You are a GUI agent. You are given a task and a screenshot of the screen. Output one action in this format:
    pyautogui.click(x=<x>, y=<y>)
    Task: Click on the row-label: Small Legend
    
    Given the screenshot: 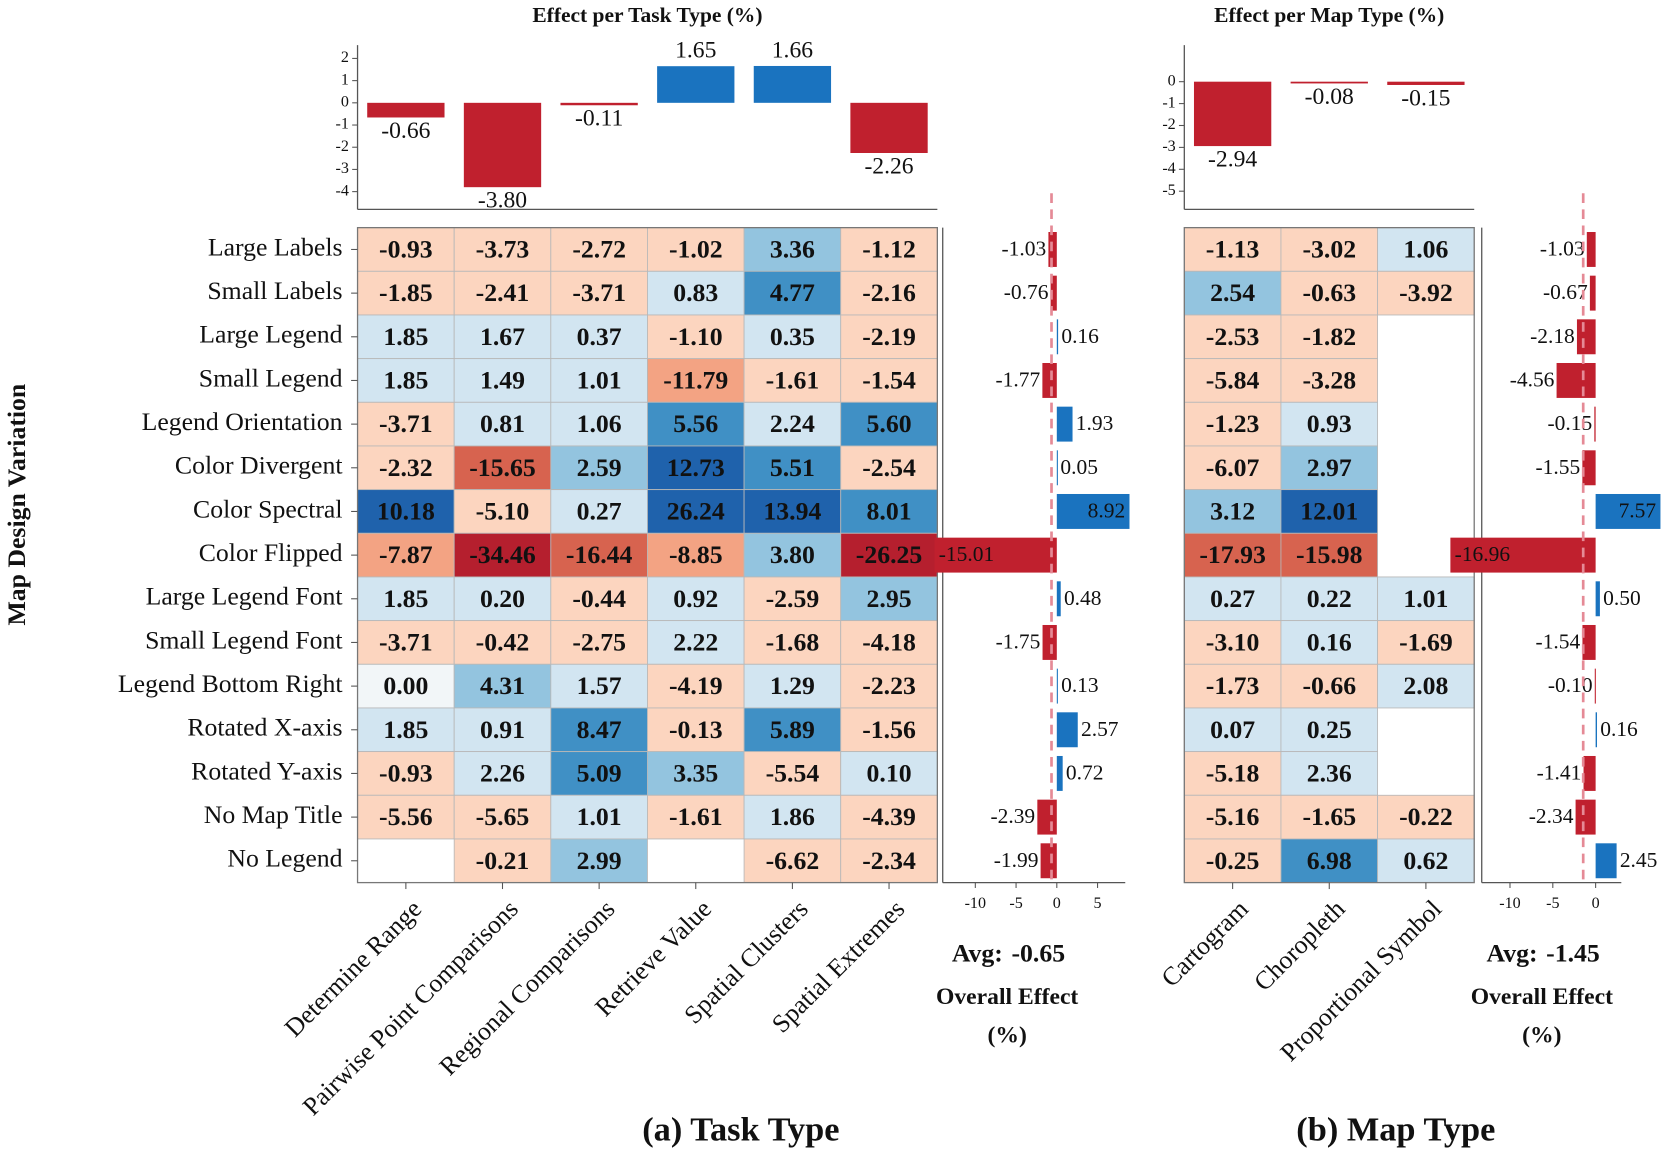 What is the action you would take?
    pyautogui.click(x=271, y=377)
    